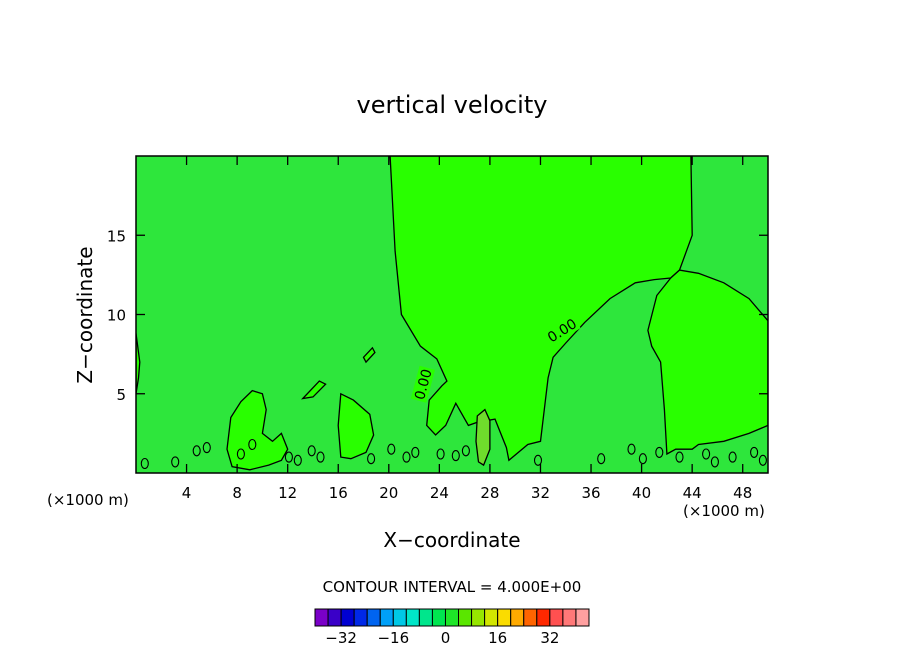 Image resolution: width=904 pixels, height=654 pixels. Describe the element at coordinates (540, 493) in the screenshot. I see `x-tick-label-32: 32` at that location.